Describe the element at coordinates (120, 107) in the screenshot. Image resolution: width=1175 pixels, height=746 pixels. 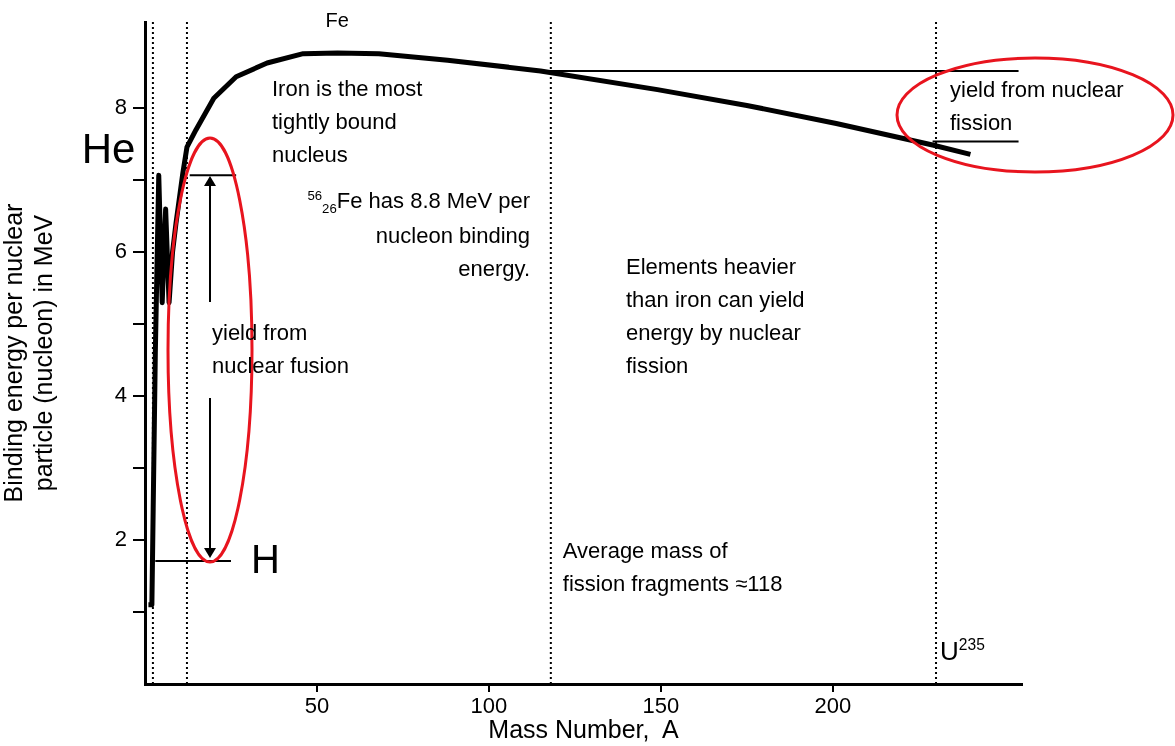
I see `y-tick-label: 8` at that location.